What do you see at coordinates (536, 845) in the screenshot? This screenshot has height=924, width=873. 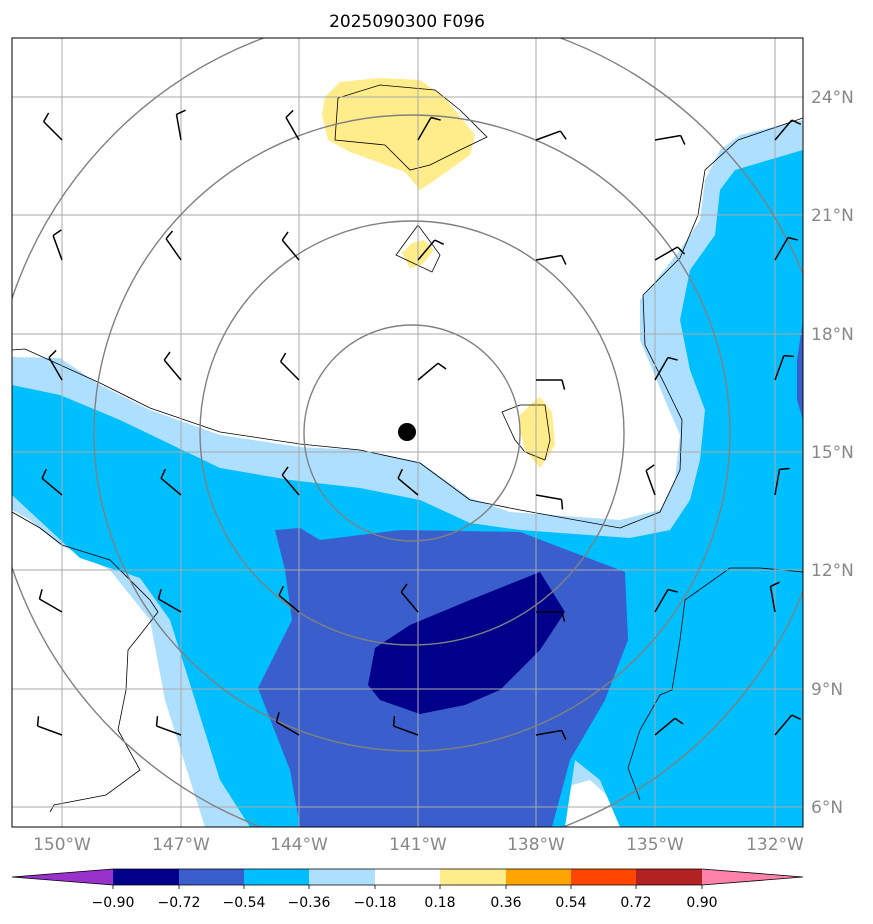 I see `lon-label: 138°W` at bounding box center [536, 845].